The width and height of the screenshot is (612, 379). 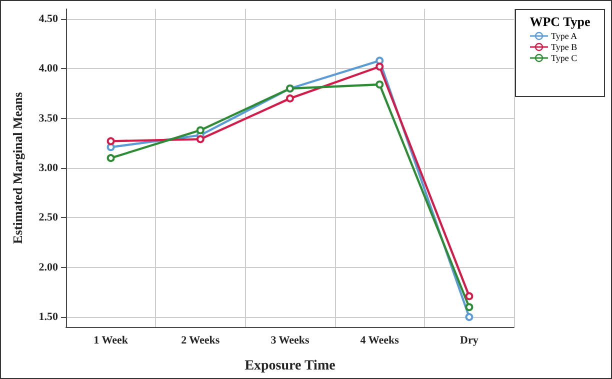 What do you see at coordinates (48, 218) in the screenshot?
I see `y-tick-label: 2.50` at bounding box center [48, 218].